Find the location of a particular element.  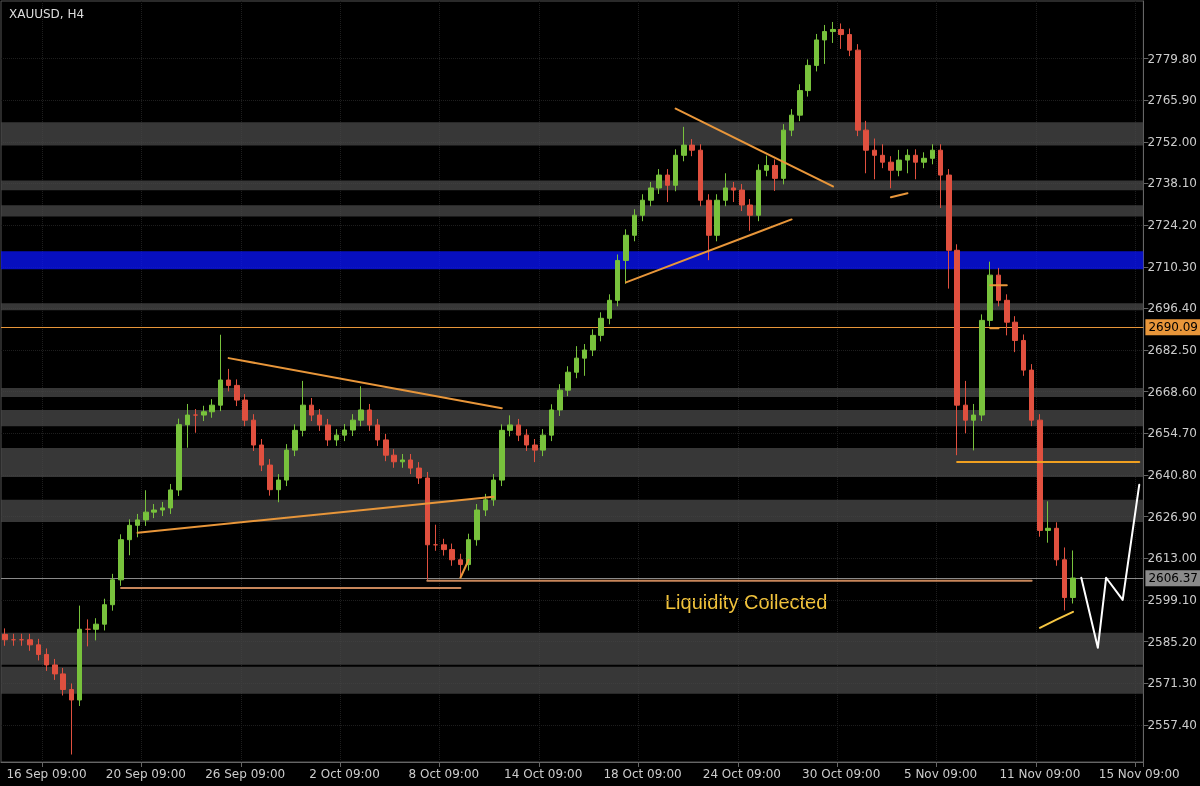

y-tick-label: 2599.10 is located at coordinates (1172, 599).